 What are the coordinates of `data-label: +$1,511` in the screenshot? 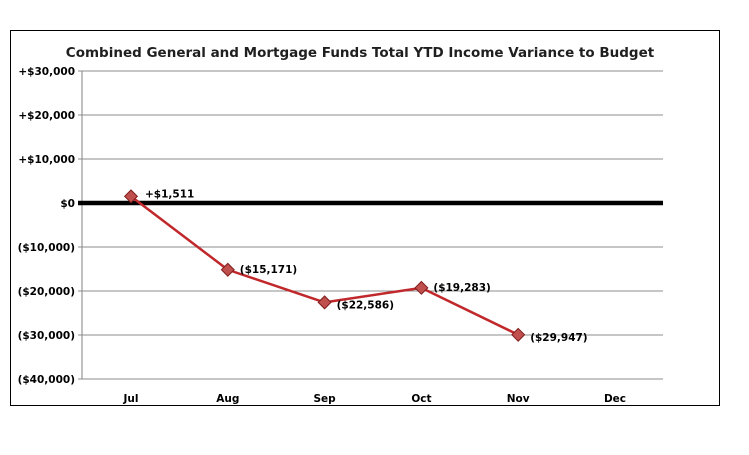 It's located at (169, 194).